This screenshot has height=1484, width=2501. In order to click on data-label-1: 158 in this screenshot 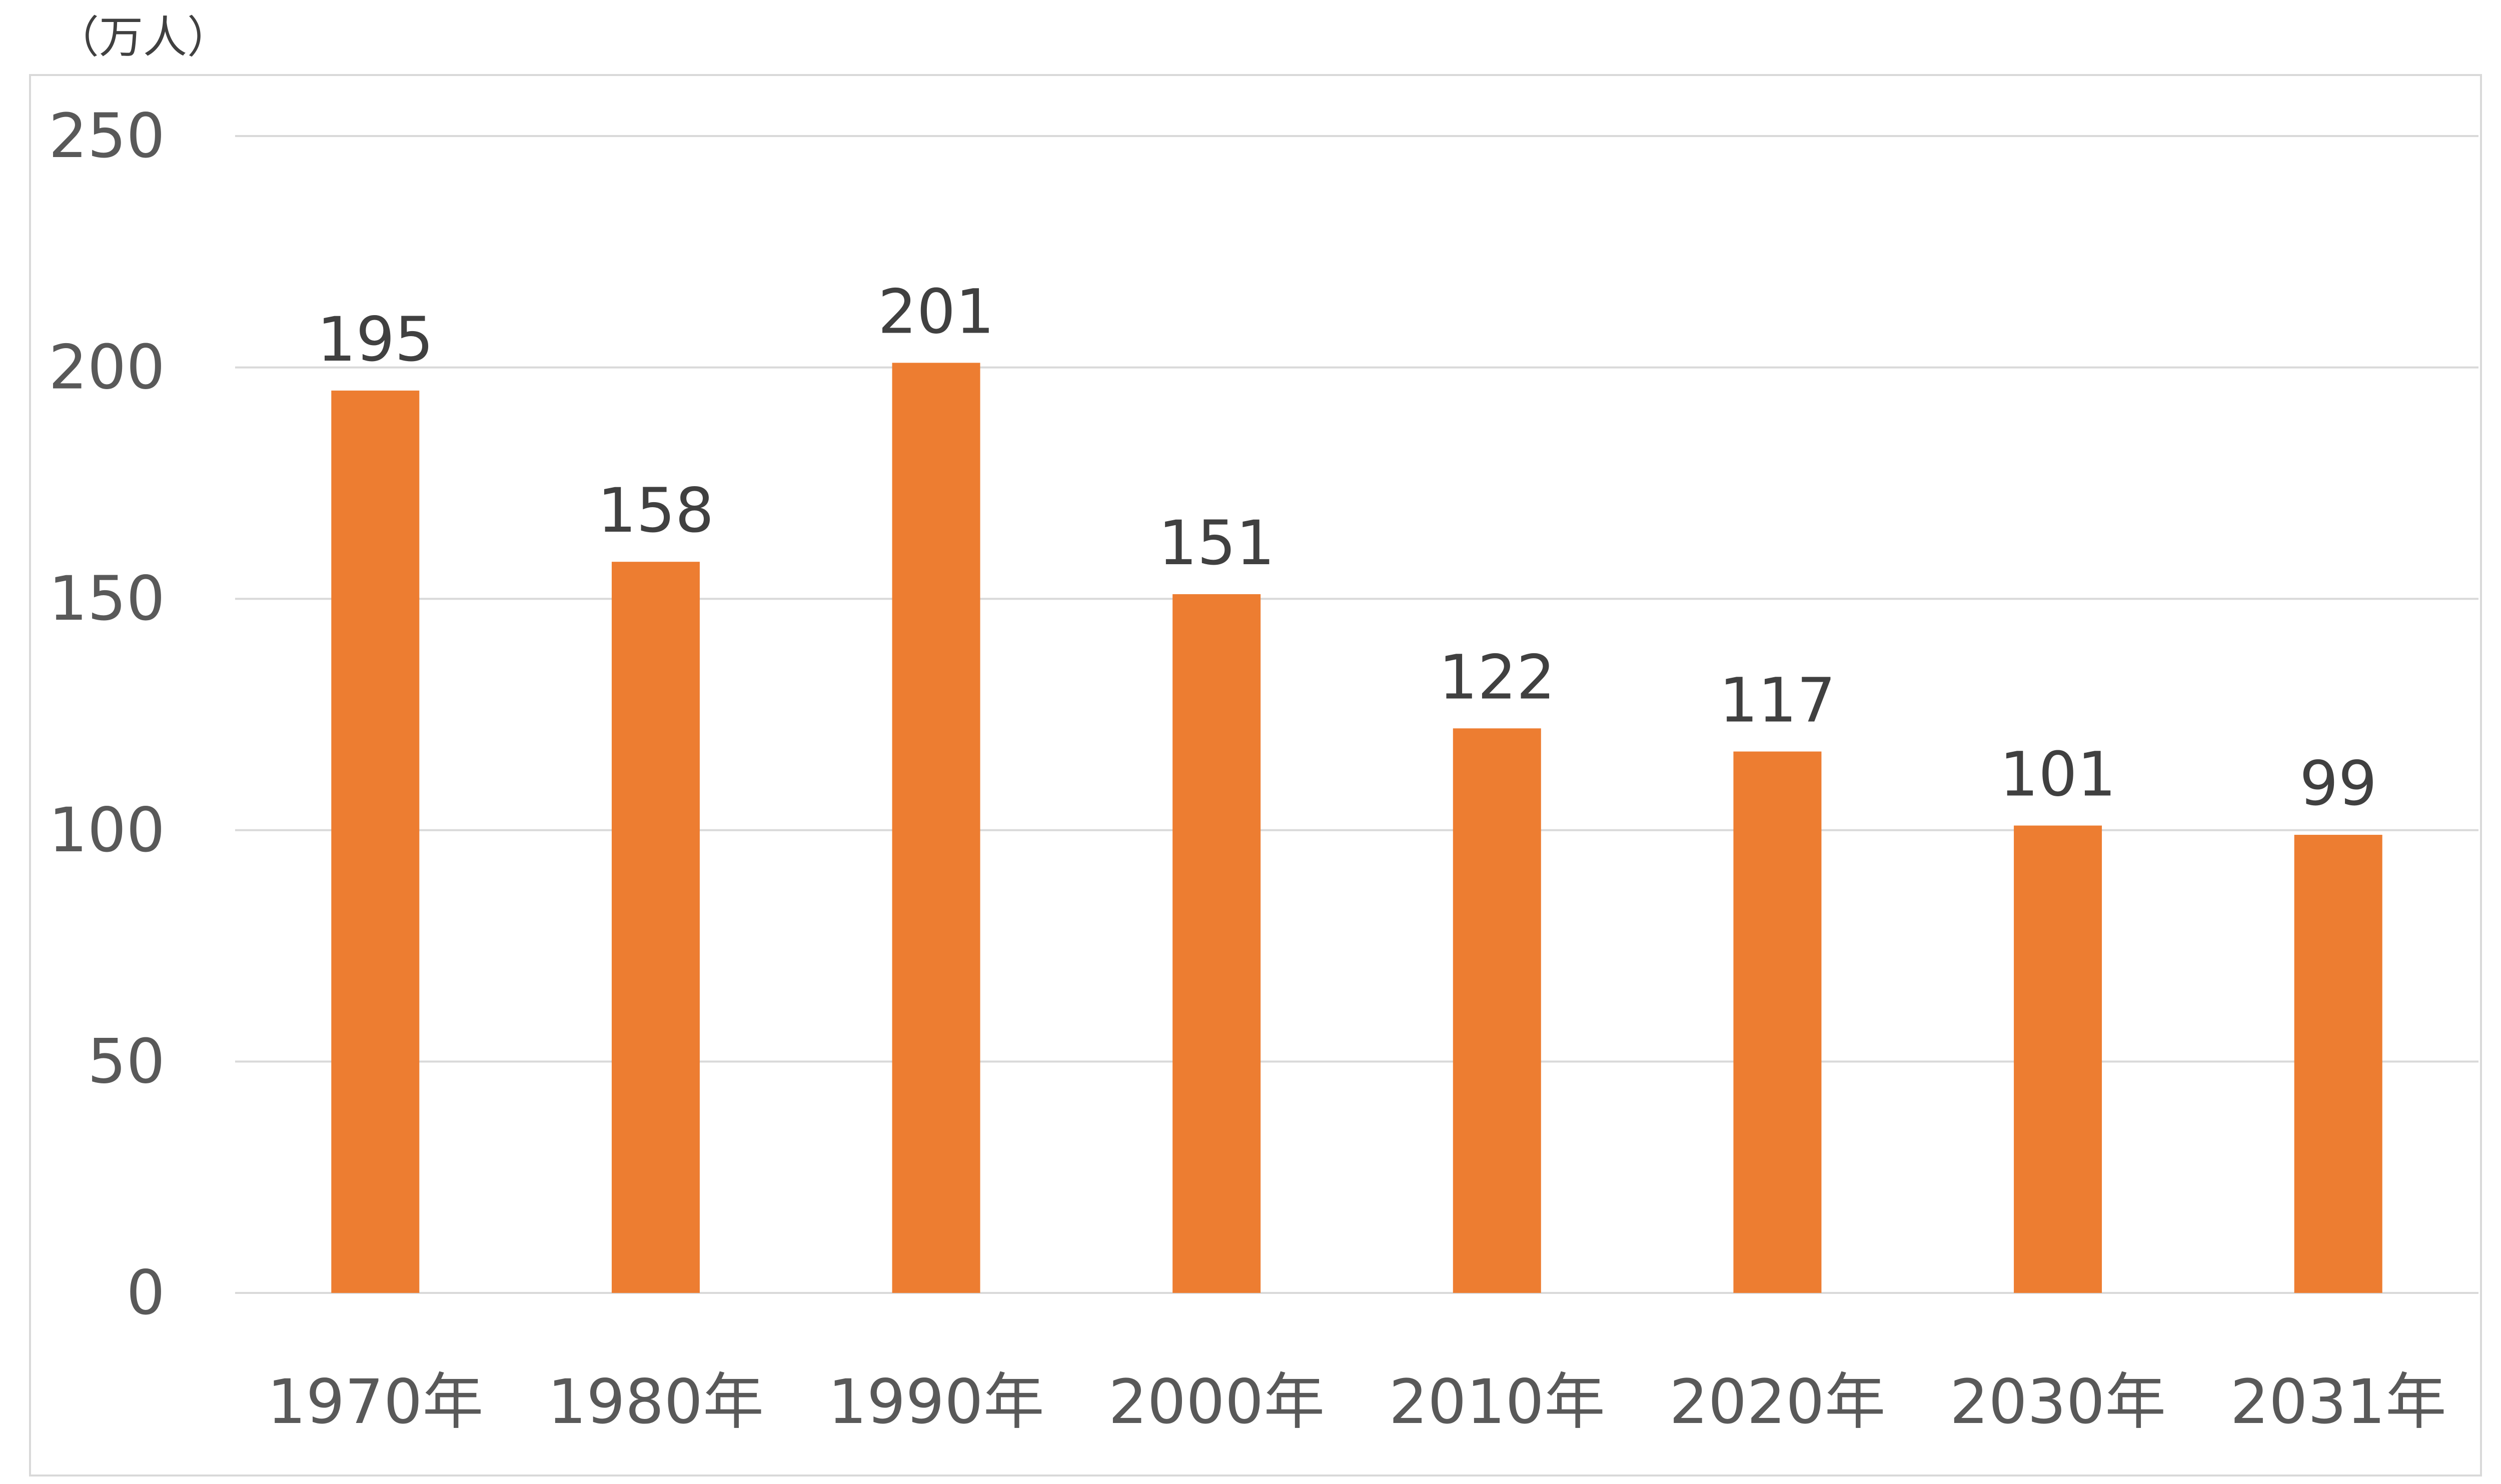, I will do `click(656, 510)`.